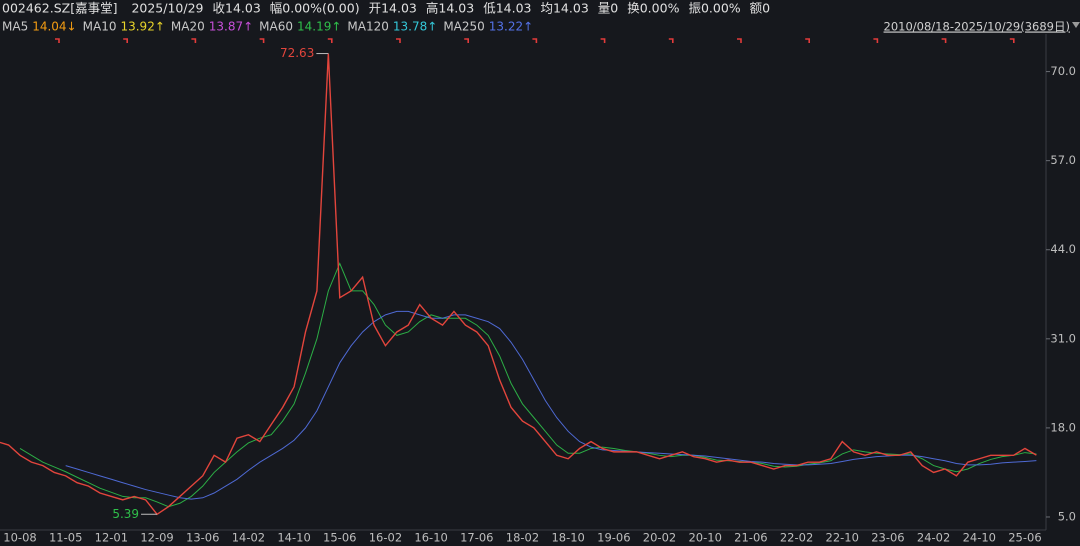 The width and height of the screenshot is (1080, 546). Describe the element at coordinates (393, 8) in the screenshot. I see `header-item: 开14.03` at that location.